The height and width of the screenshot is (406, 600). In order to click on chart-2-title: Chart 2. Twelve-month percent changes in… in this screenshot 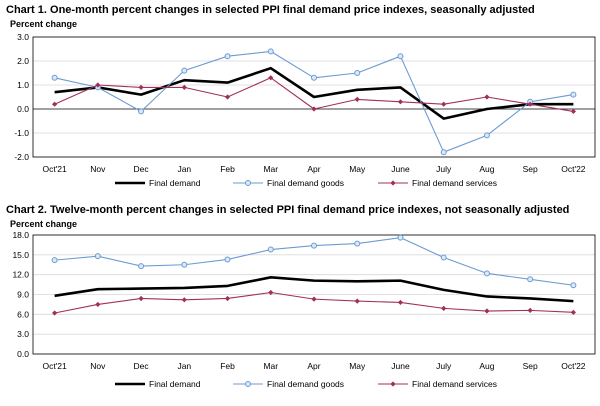, I will do `click(287, 210)`.